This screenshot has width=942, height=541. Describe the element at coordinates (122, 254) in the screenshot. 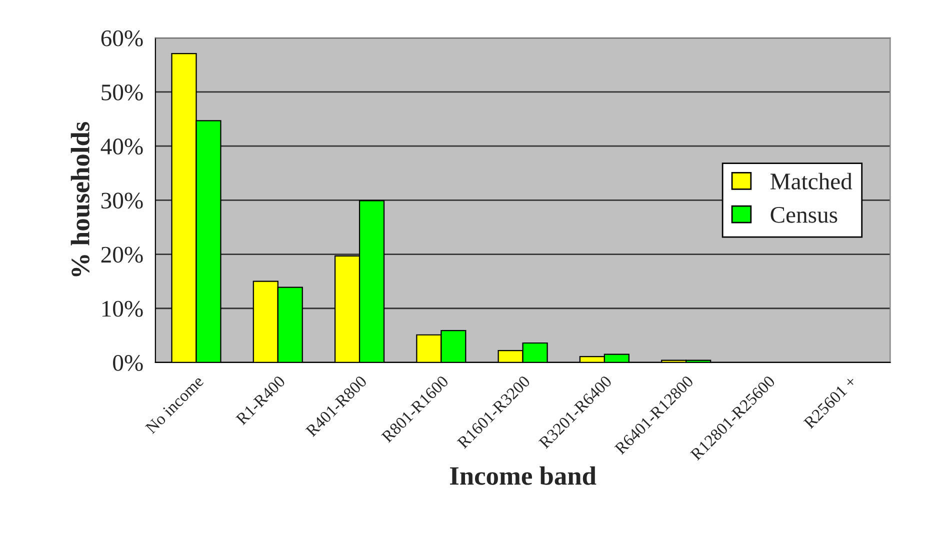

I see `y-tick-label: 20%` at that location.